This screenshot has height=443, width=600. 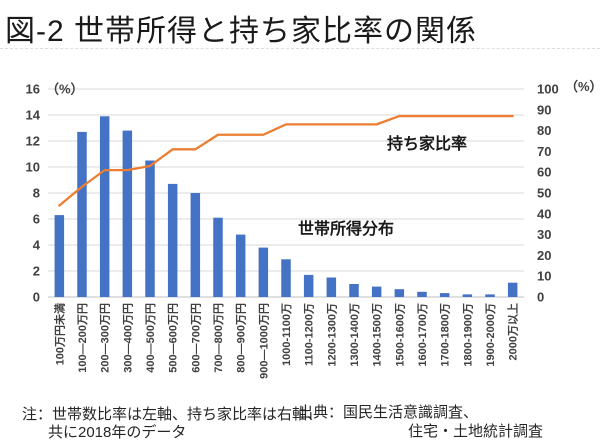 What do you see at coordinates (172, 414) in the screenshot?
I see `footnote-axes-line1: 注：世帯数比率は左軸、持ち家比率は右軸、` at bounding box center [172, 414].